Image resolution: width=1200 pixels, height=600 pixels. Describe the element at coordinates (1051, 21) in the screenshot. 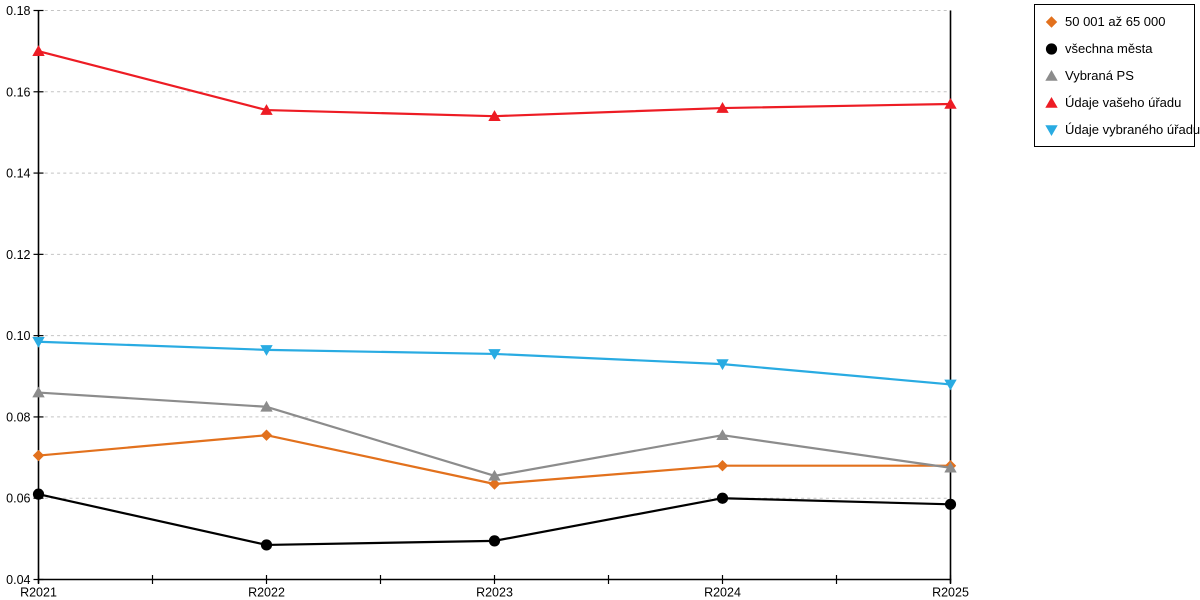

I see `diamond-icon` at that location.